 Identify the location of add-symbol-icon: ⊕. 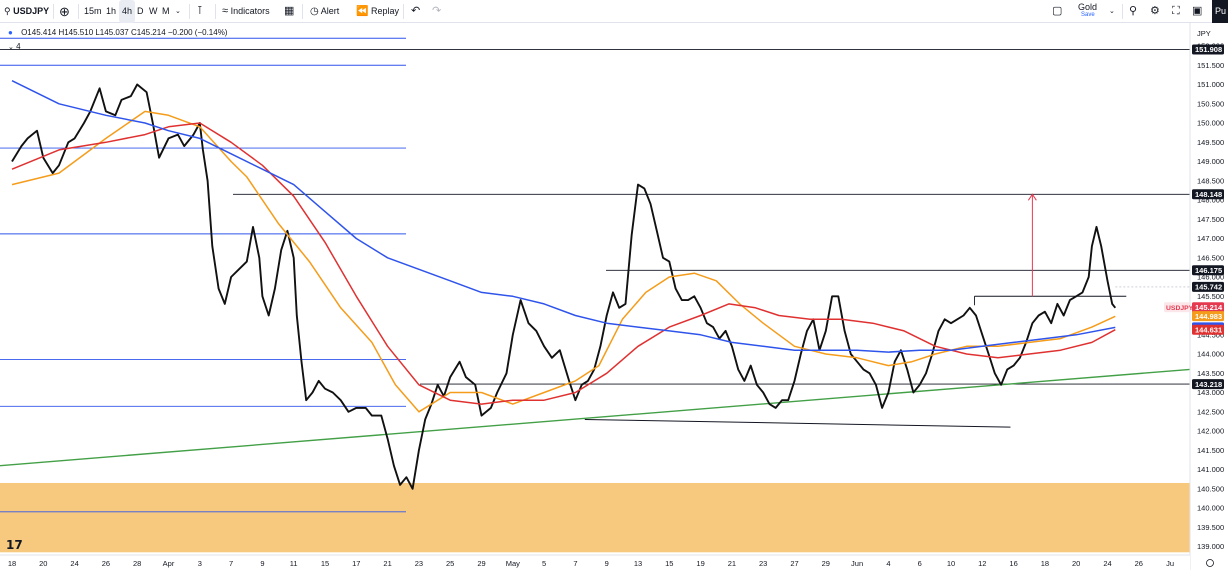
(64, 11).